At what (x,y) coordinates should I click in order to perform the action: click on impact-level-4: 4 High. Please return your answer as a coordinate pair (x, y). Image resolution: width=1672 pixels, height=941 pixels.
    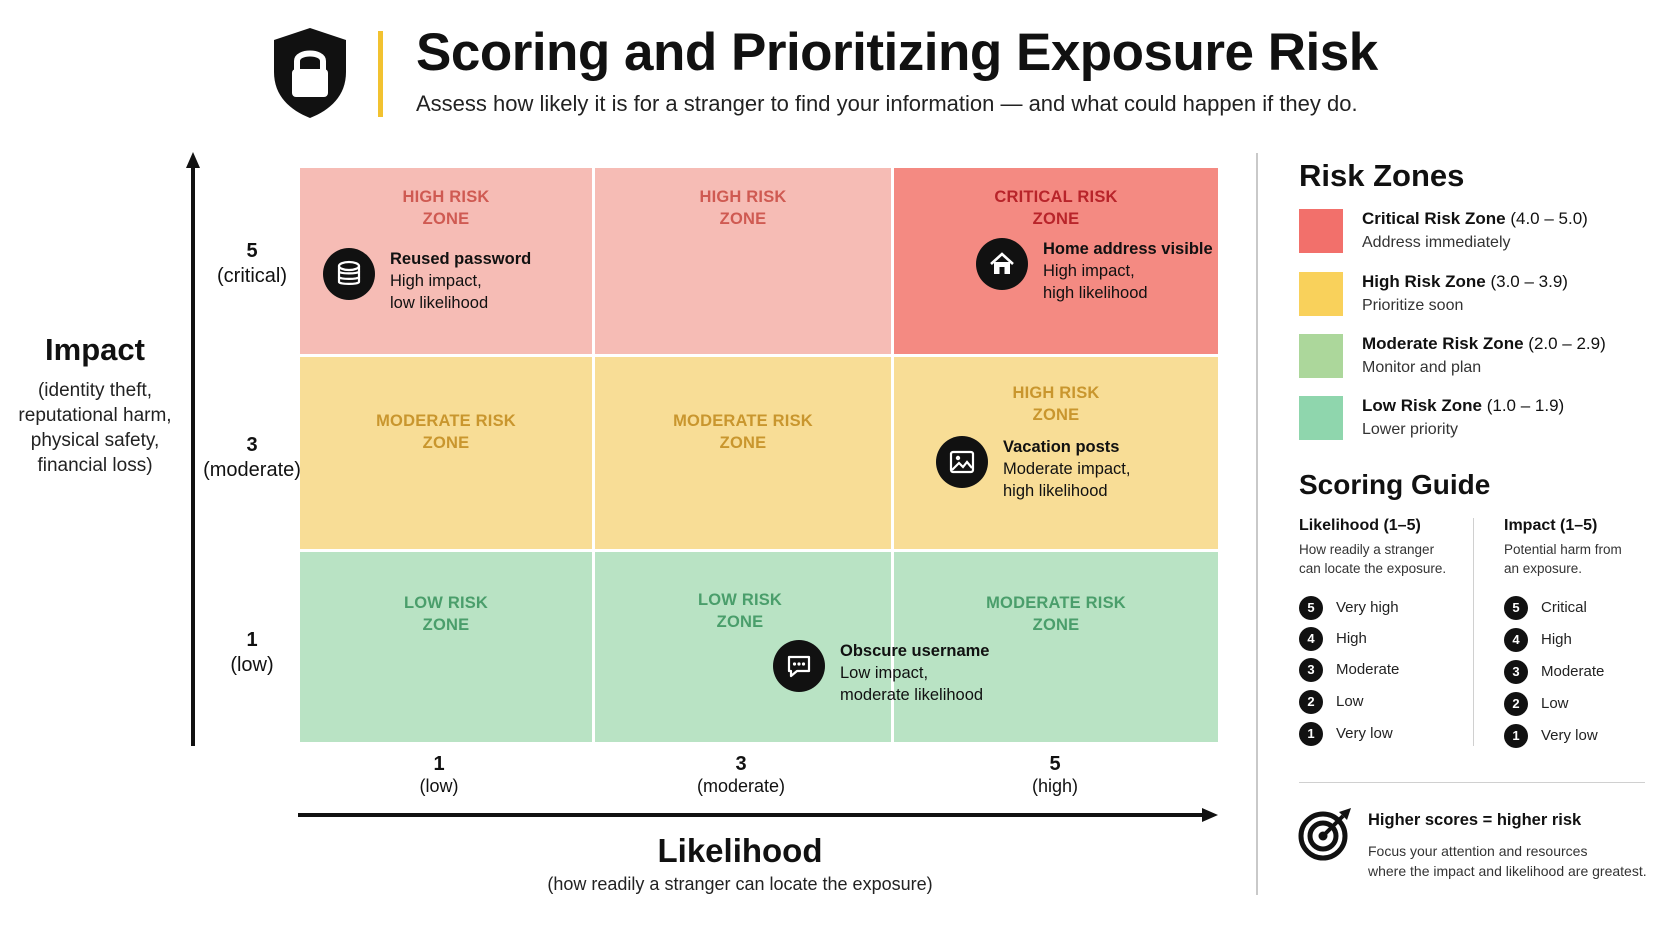
    Looking at the image, I should click on (1588, 641).